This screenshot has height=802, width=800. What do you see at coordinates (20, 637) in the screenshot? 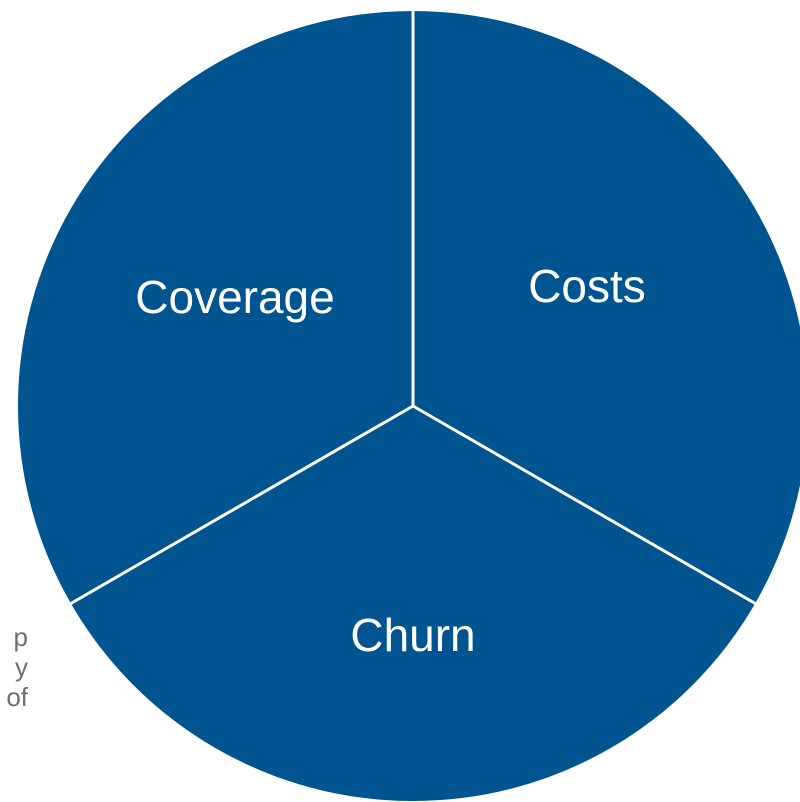
I see `hidden-text-line: p` at bounding box center [20, 637].